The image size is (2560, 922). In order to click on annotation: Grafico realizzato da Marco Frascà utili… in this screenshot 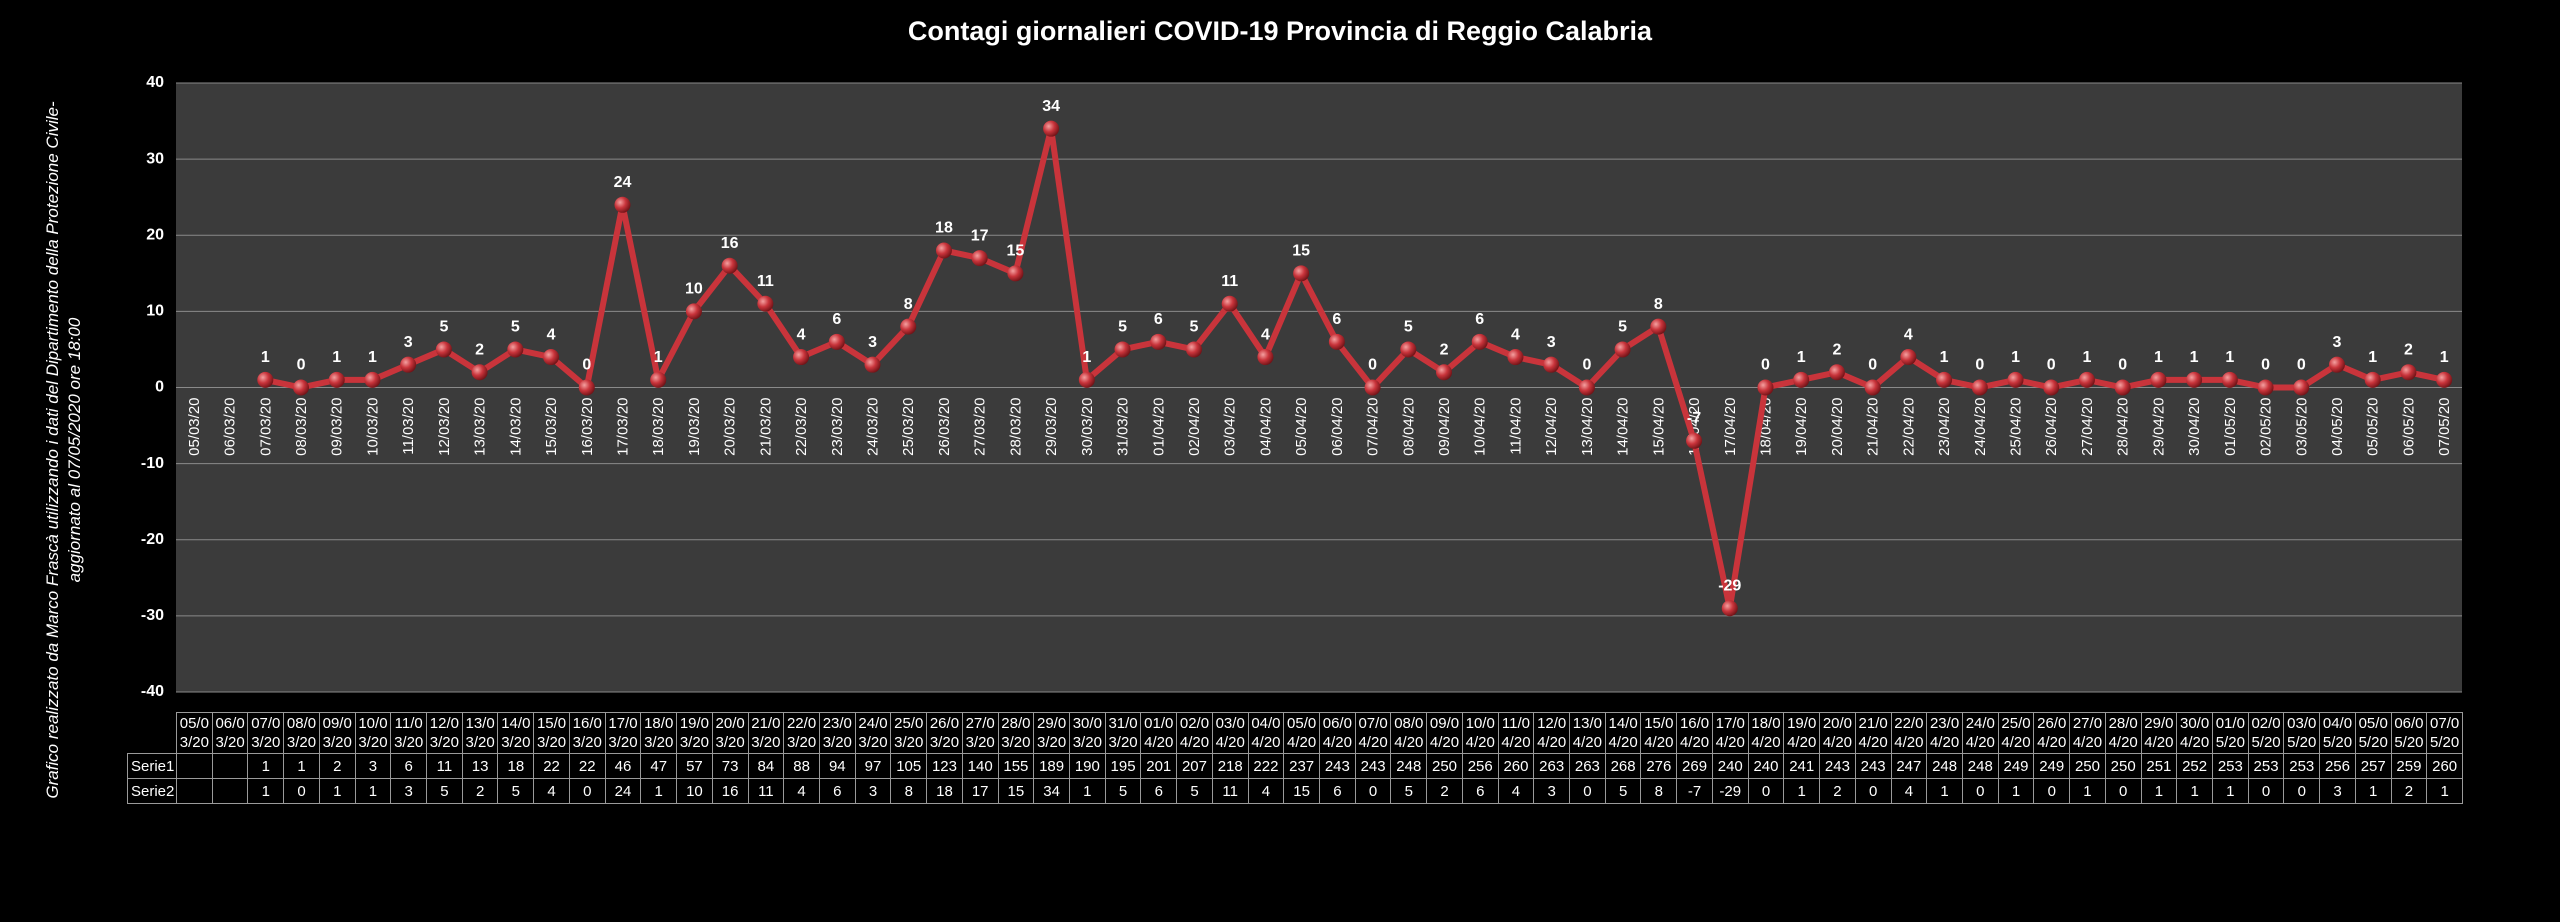, I will do `click(52, 450)`.